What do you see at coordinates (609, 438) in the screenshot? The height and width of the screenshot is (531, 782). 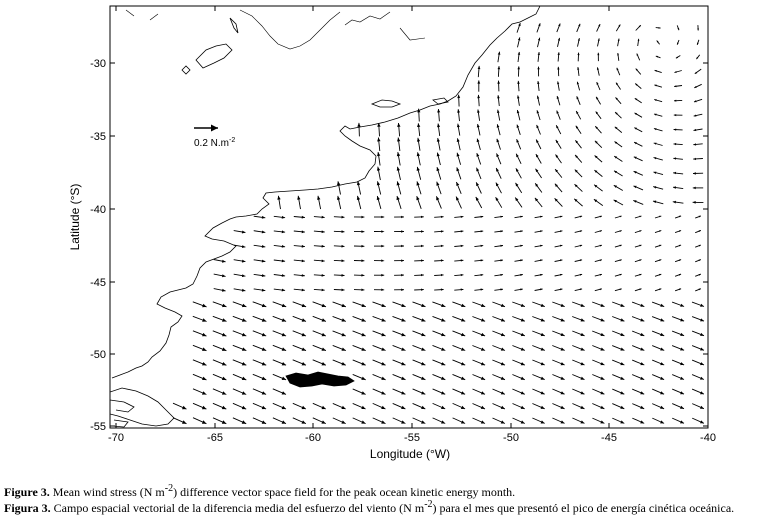 I see `x-tick-label: -45` at bounding box center [609, 438].